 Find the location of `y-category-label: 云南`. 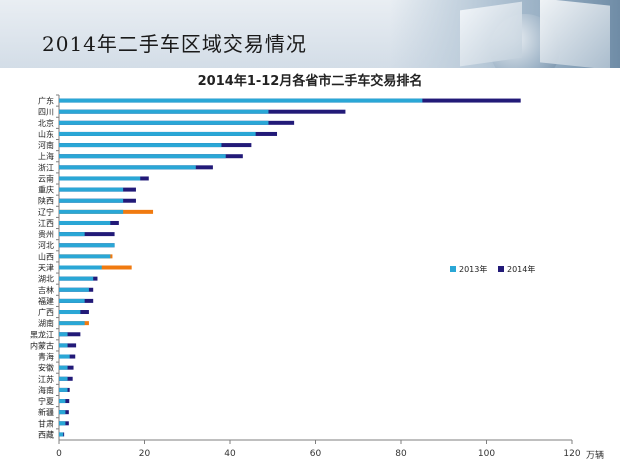

y-category-label: 云南 is located at coordinates (46, 178).